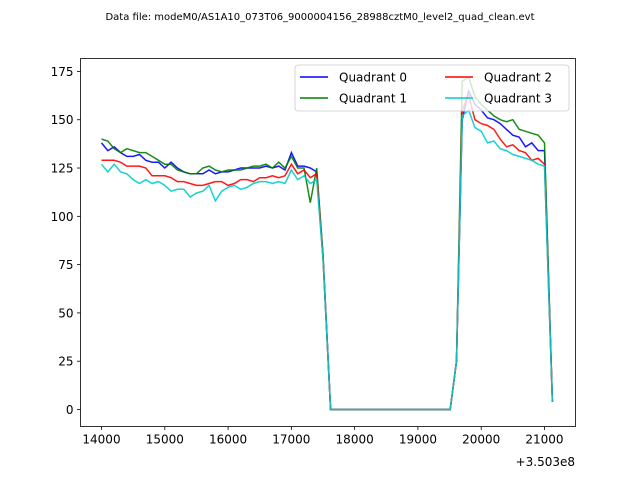 This screenshot has height=480, width=640. What do you see at coordinates (544, 440) in the screenshot?
I see `x-tick-label: 21000` at bounding box center [544, 440].